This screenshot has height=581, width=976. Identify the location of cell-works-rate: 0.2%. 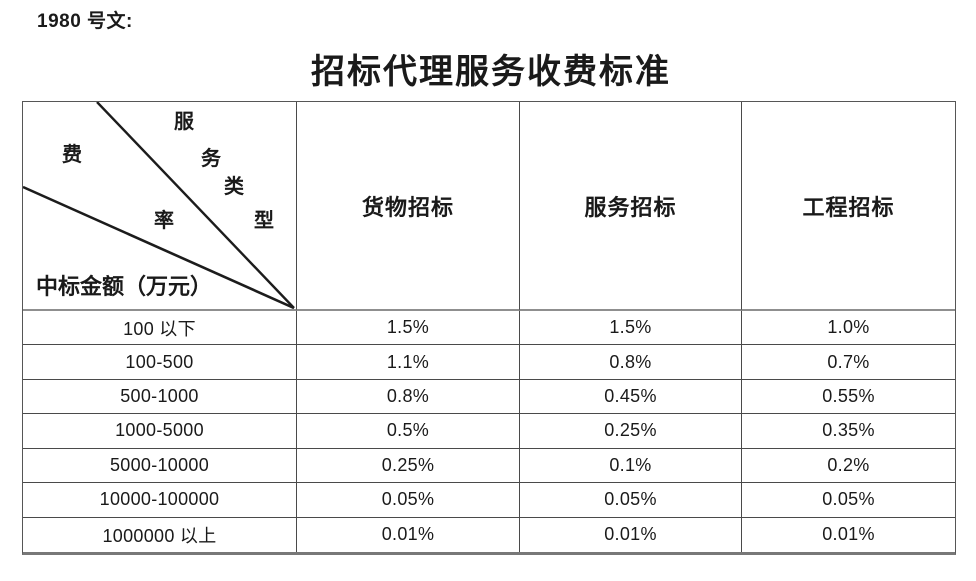
(848, 466).